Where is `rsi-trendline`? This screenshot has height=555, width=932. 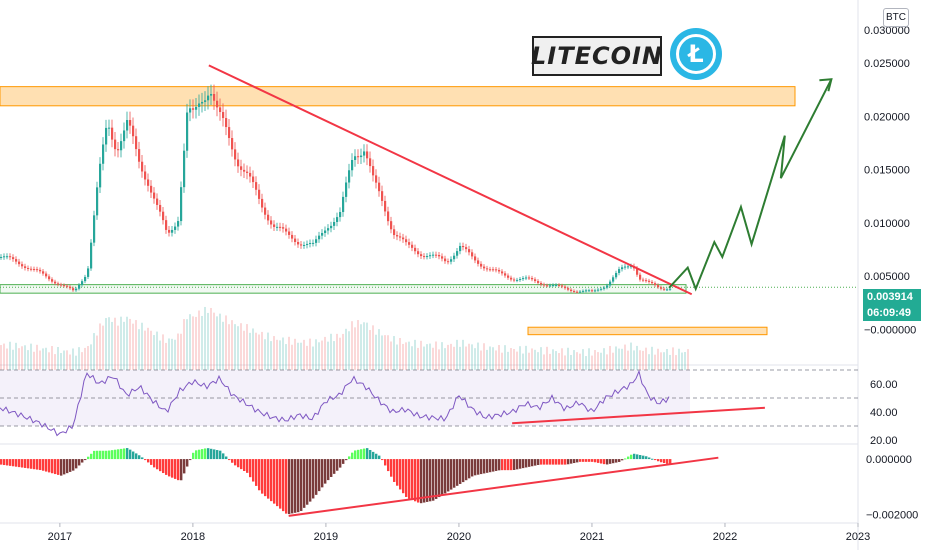 rsi-trendline is located at coordinates (638, 415).